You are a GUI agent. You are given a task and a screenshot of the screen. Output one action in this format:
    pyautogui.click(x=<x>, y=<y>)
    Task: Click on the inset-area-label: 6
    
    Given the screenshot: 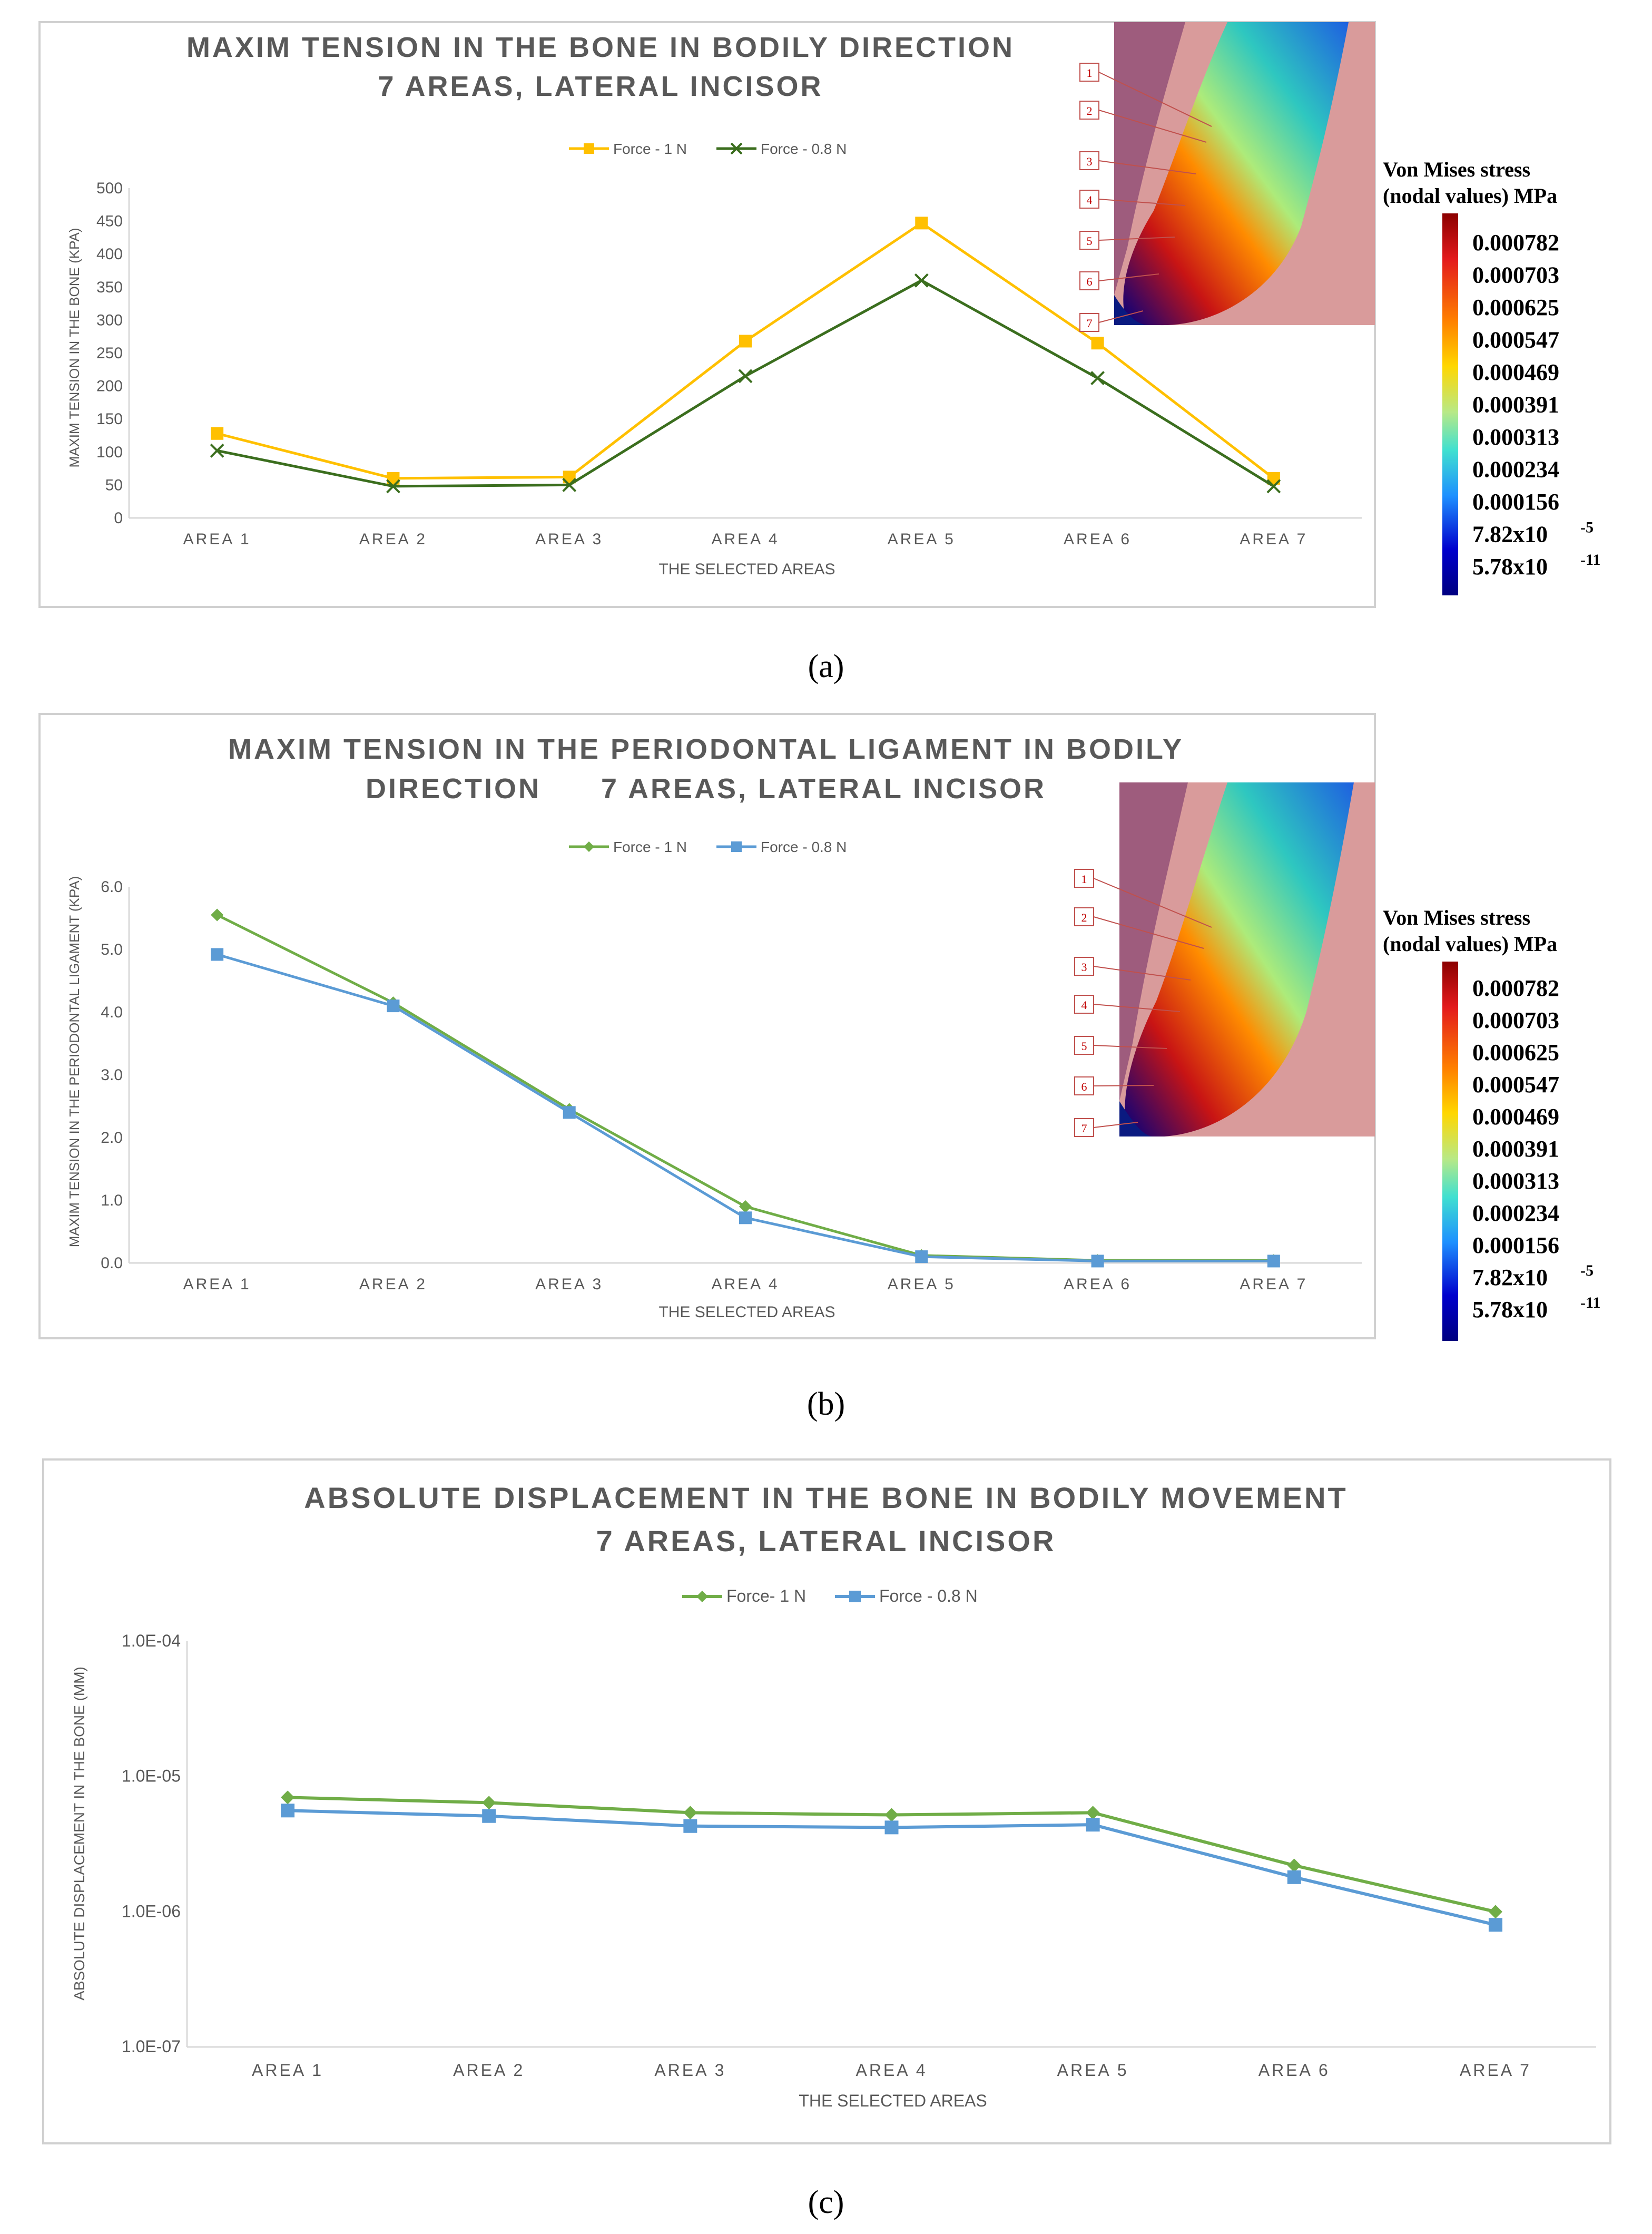 What is the action you would take?
    pyautogui.click(x=1084, y=1086)
    